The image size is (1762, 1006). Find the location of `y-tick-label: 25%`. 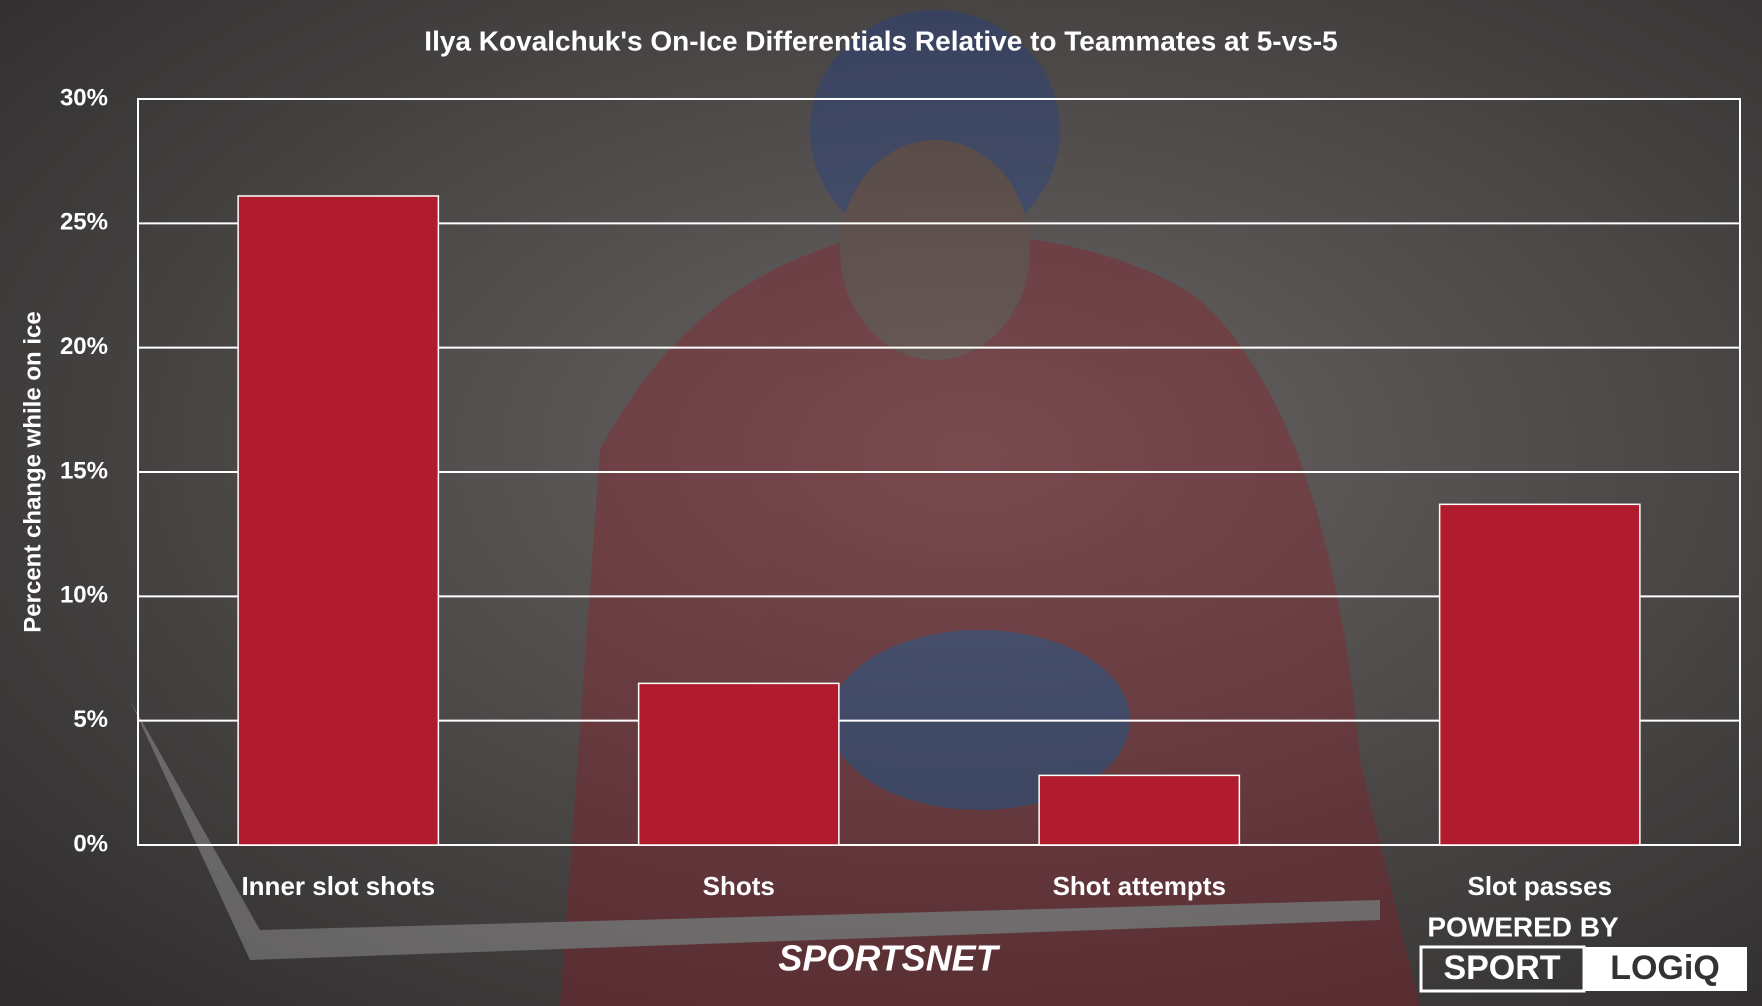

y-tick-label: 25% is located at coordinates (84, 222).